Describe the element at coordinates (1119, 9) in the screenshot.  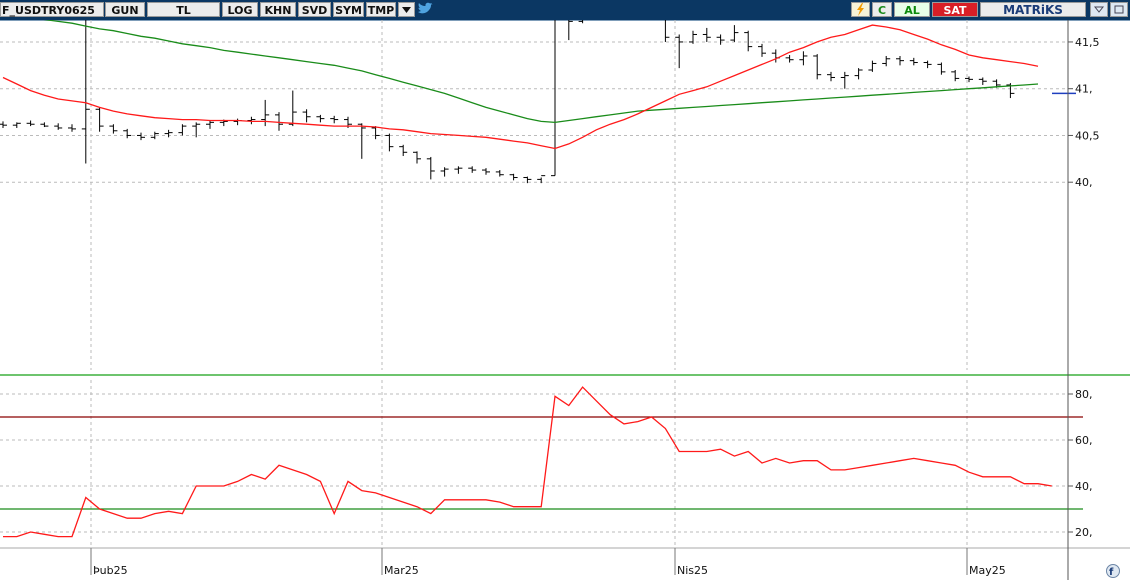
I see `restore-icon` at that location.